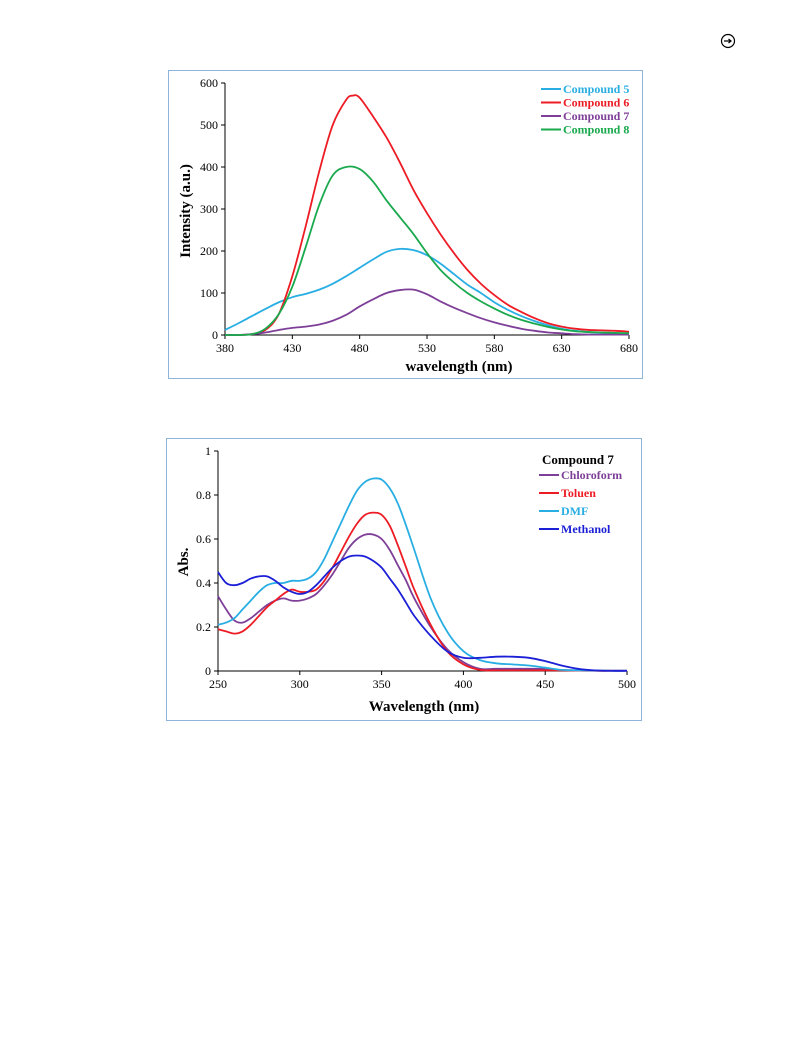 The image size is (812, 1057). Describe the element at coordinates (208, 451) in the screenshot. I see `y-tick-label: 1` at that location.